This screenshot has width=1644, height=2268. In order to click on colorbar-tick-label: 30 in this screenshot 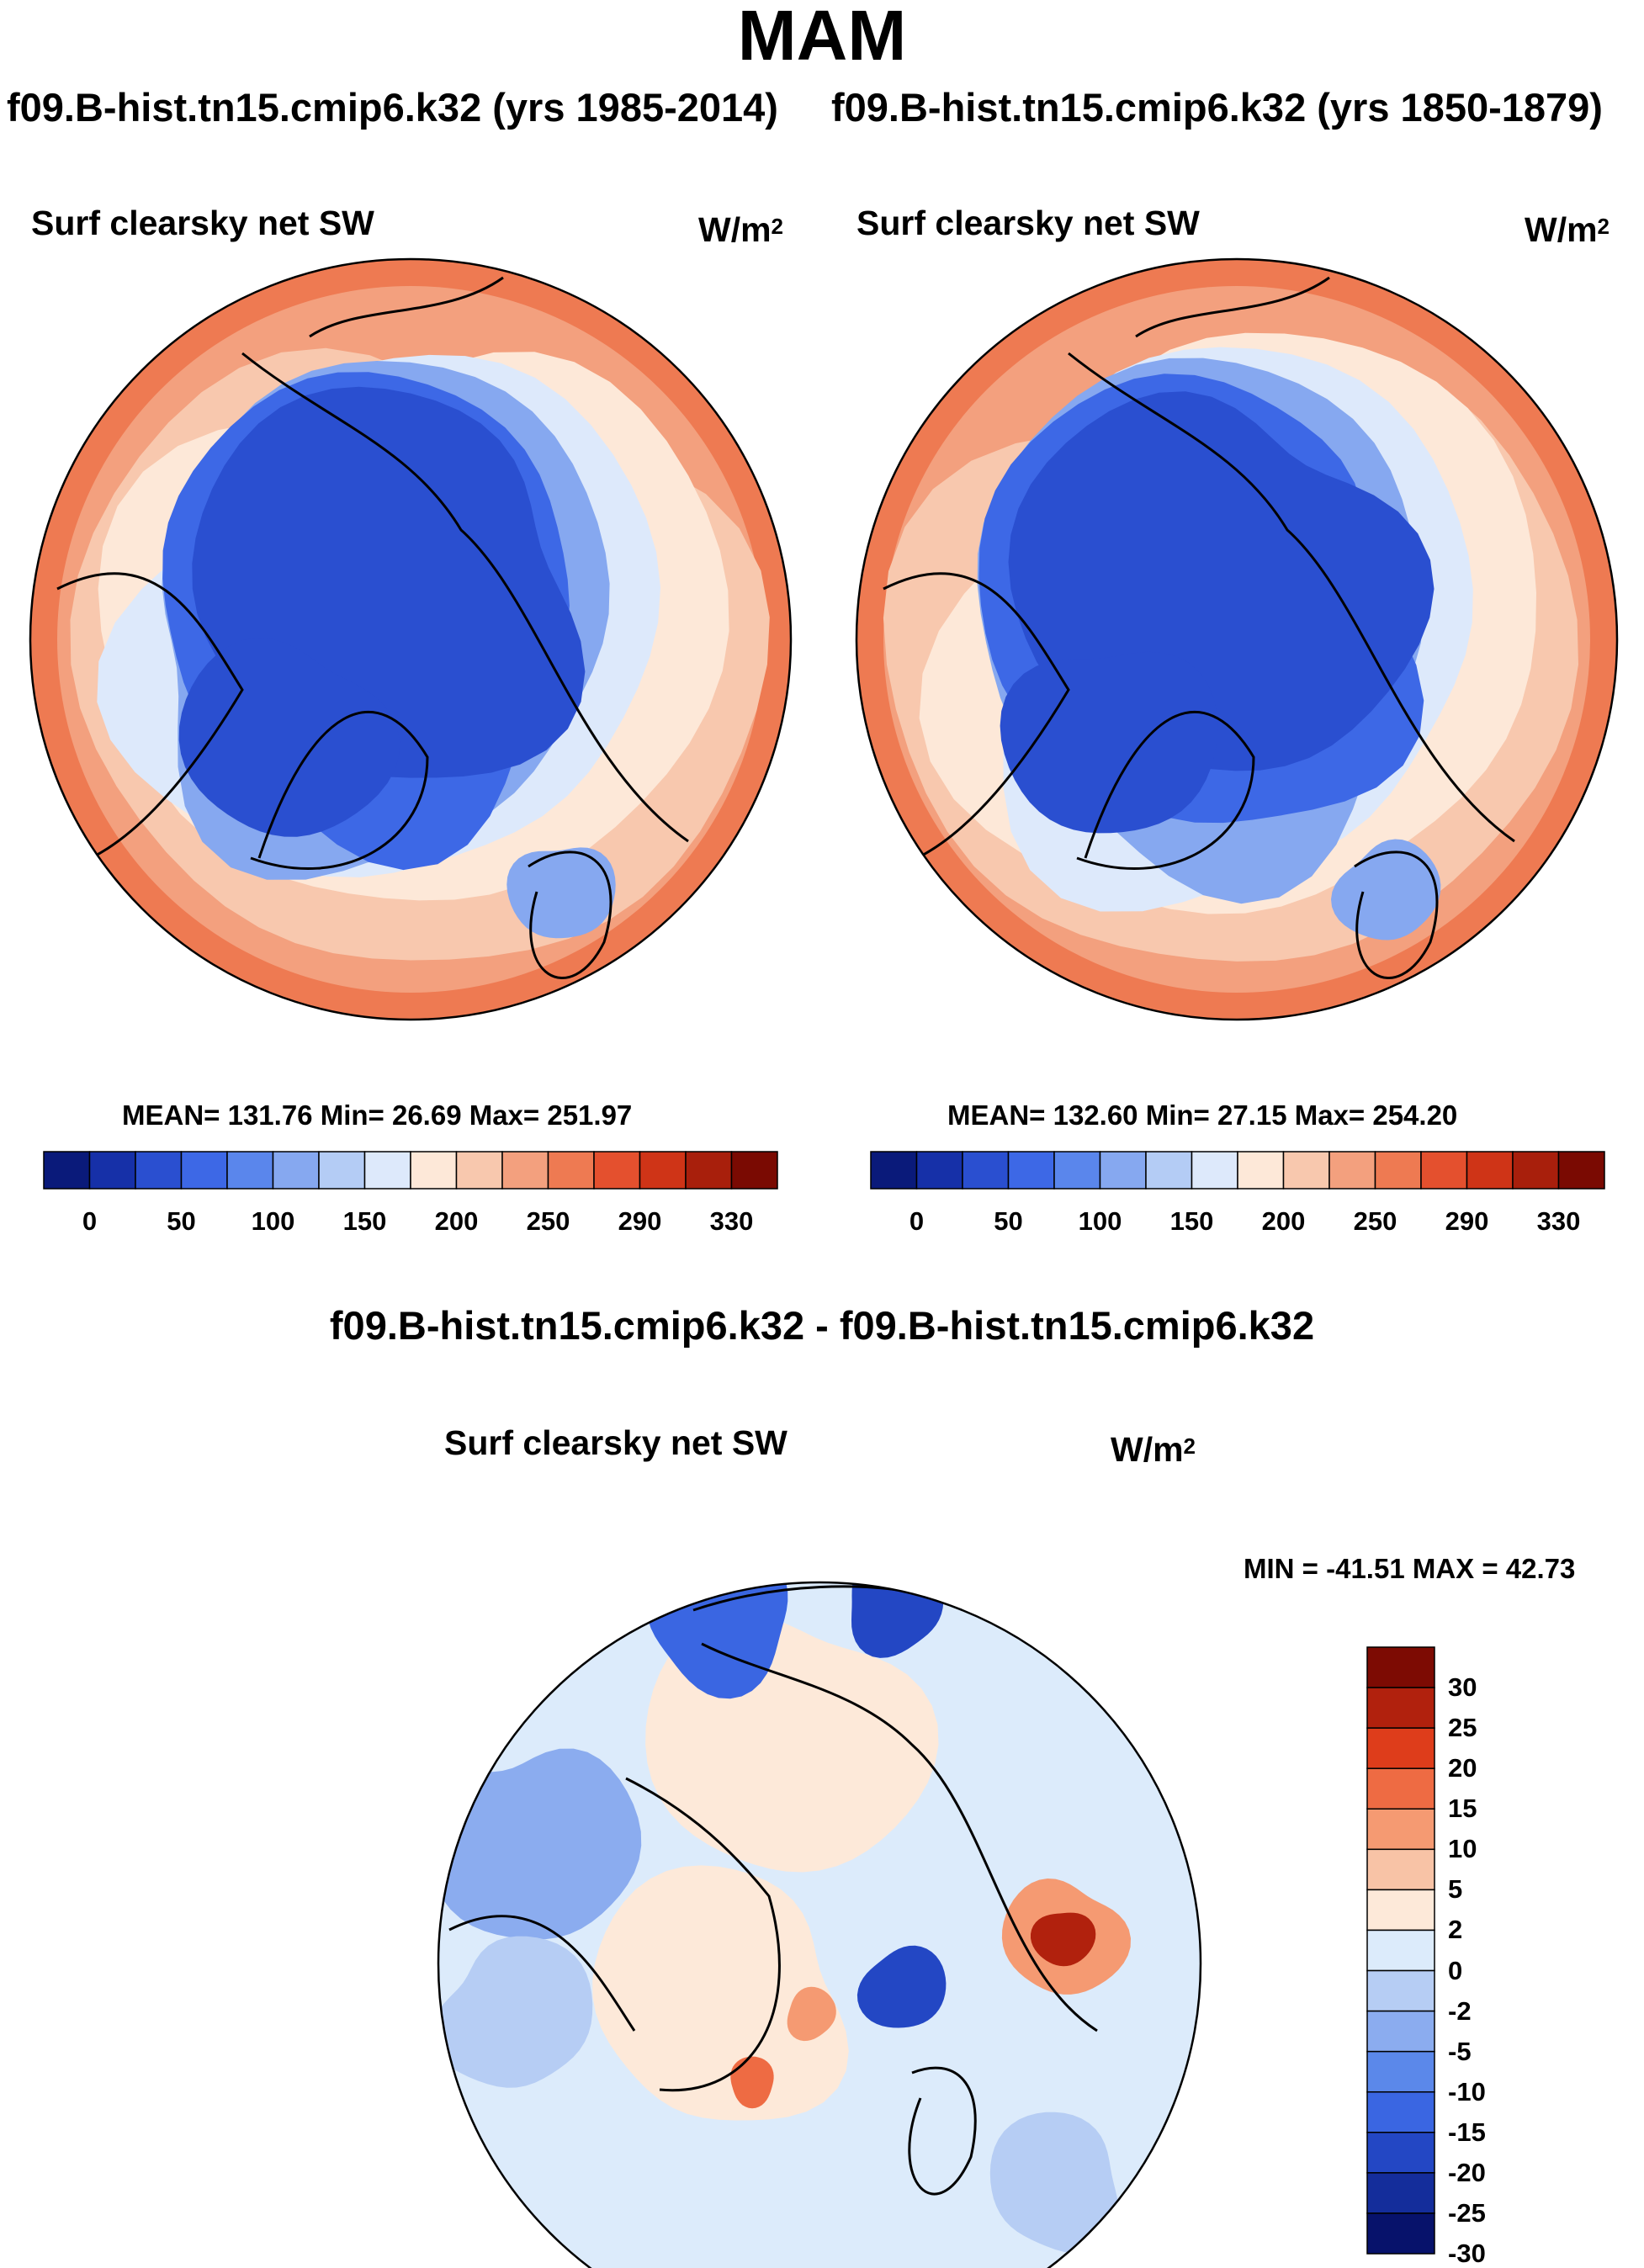, I will do `click(1462, 1687)`.